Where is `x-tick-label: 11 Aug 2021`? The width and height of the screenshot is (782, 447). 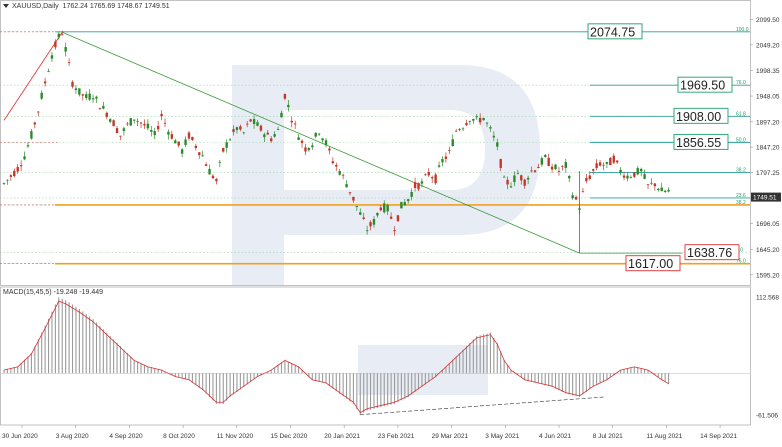 x-tick-label: 11 Aug 2021 is located at coordinates (664, 436).